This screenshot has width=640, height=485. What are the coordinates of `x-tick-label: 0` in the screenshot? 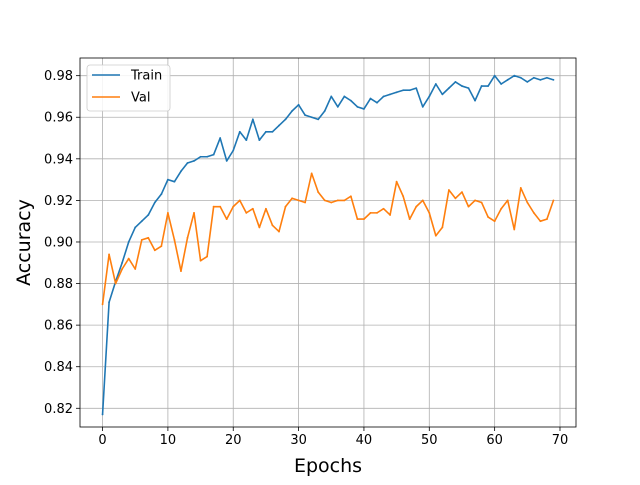 It's located at (102, 440).